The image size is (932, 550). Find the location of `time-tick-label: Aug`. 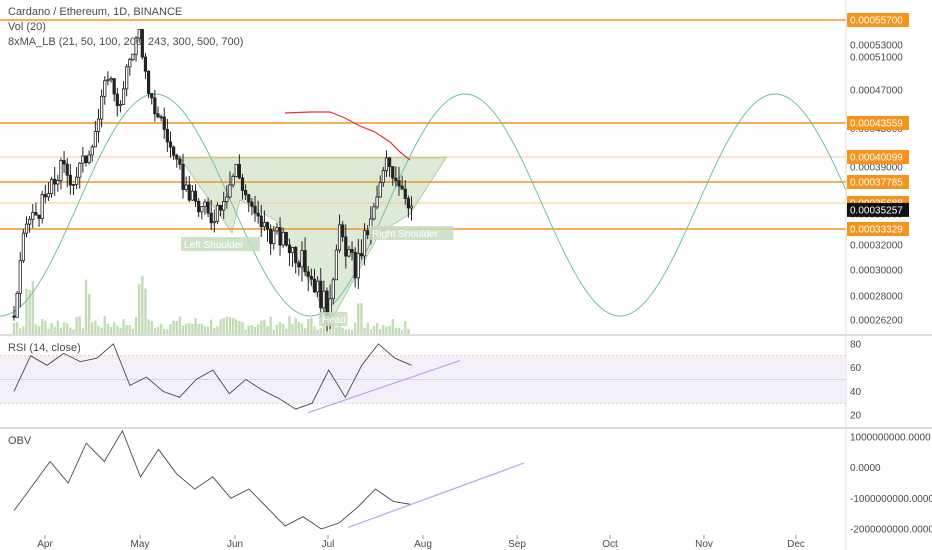

time-tick-label: Aug is located at coordinates (423, 544).